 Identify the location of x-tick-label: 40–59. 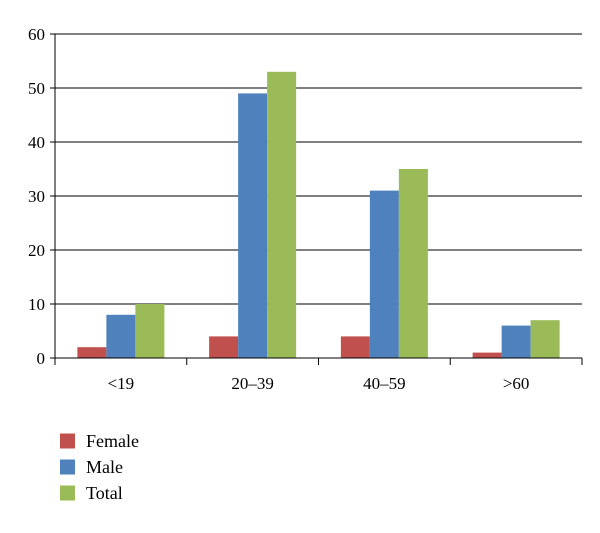
(384, 383).